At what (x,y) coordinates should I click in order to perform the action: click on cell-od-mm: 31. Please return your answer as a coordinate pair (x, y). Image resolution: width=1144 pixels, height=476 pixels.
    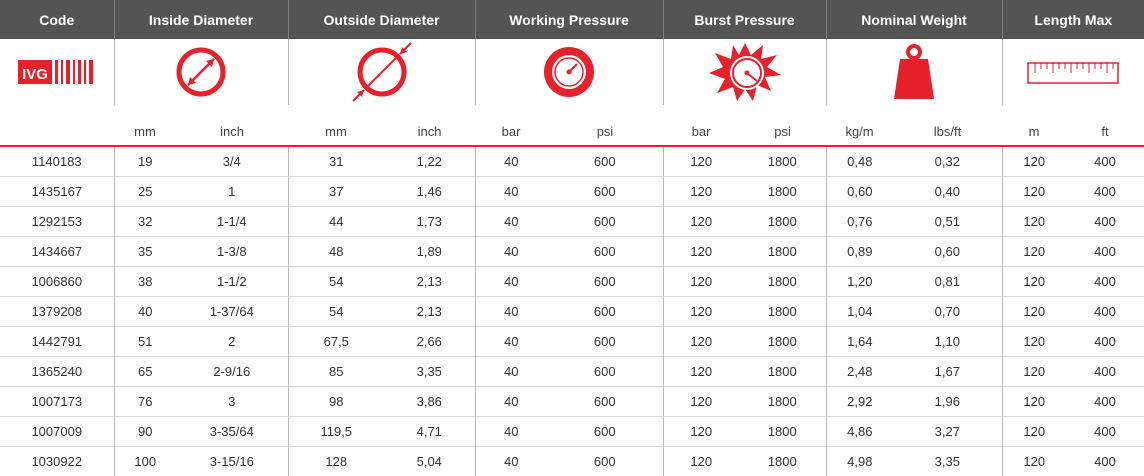
    Looking at the image, I should click on (336, 161).